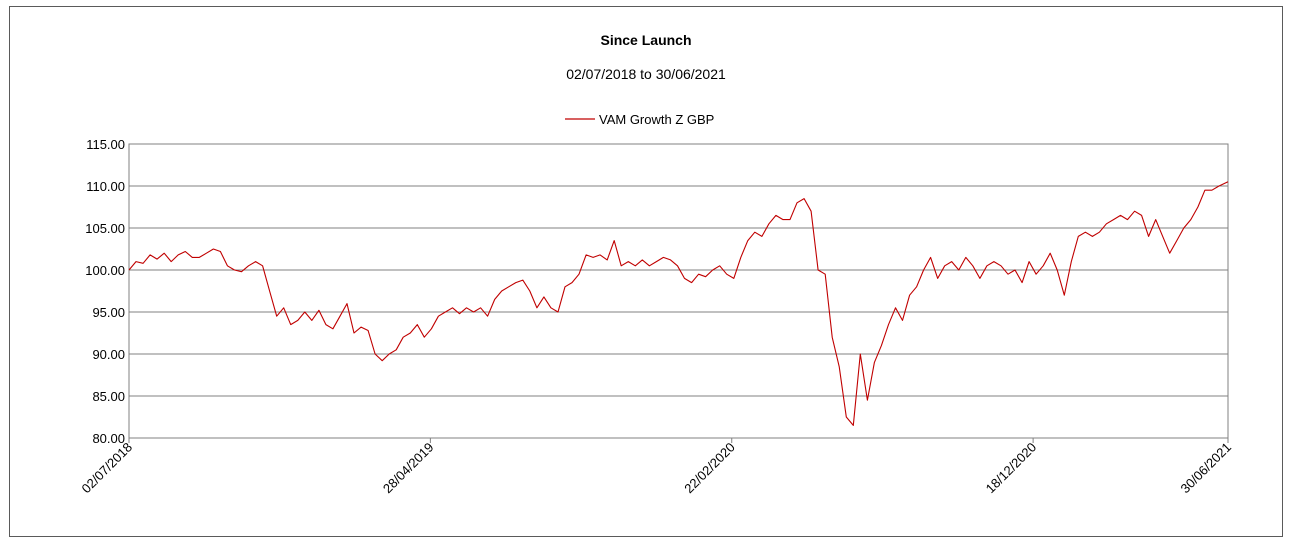 This screenshot has width=1292, height=543. Describe the element at coordinates (108, 354) in the screenshot. I see `y-tick-label: 90.00` at that location.